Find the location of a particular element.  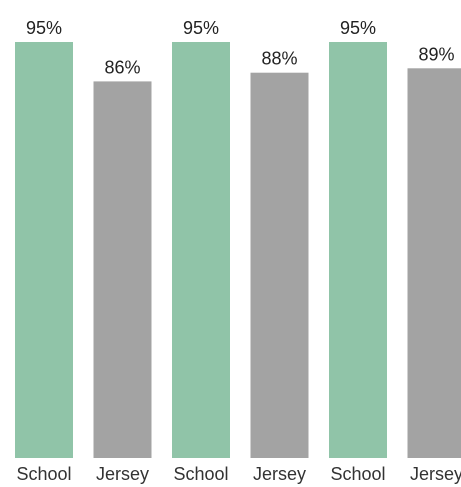

category-label-5: School is located at coordinates (357, 474).